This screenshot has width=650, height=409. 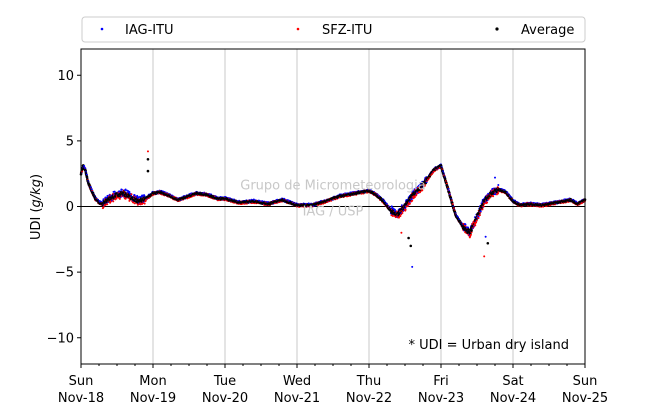 I want to click on legend-entry-average: Average, so click(x=534, y=30).